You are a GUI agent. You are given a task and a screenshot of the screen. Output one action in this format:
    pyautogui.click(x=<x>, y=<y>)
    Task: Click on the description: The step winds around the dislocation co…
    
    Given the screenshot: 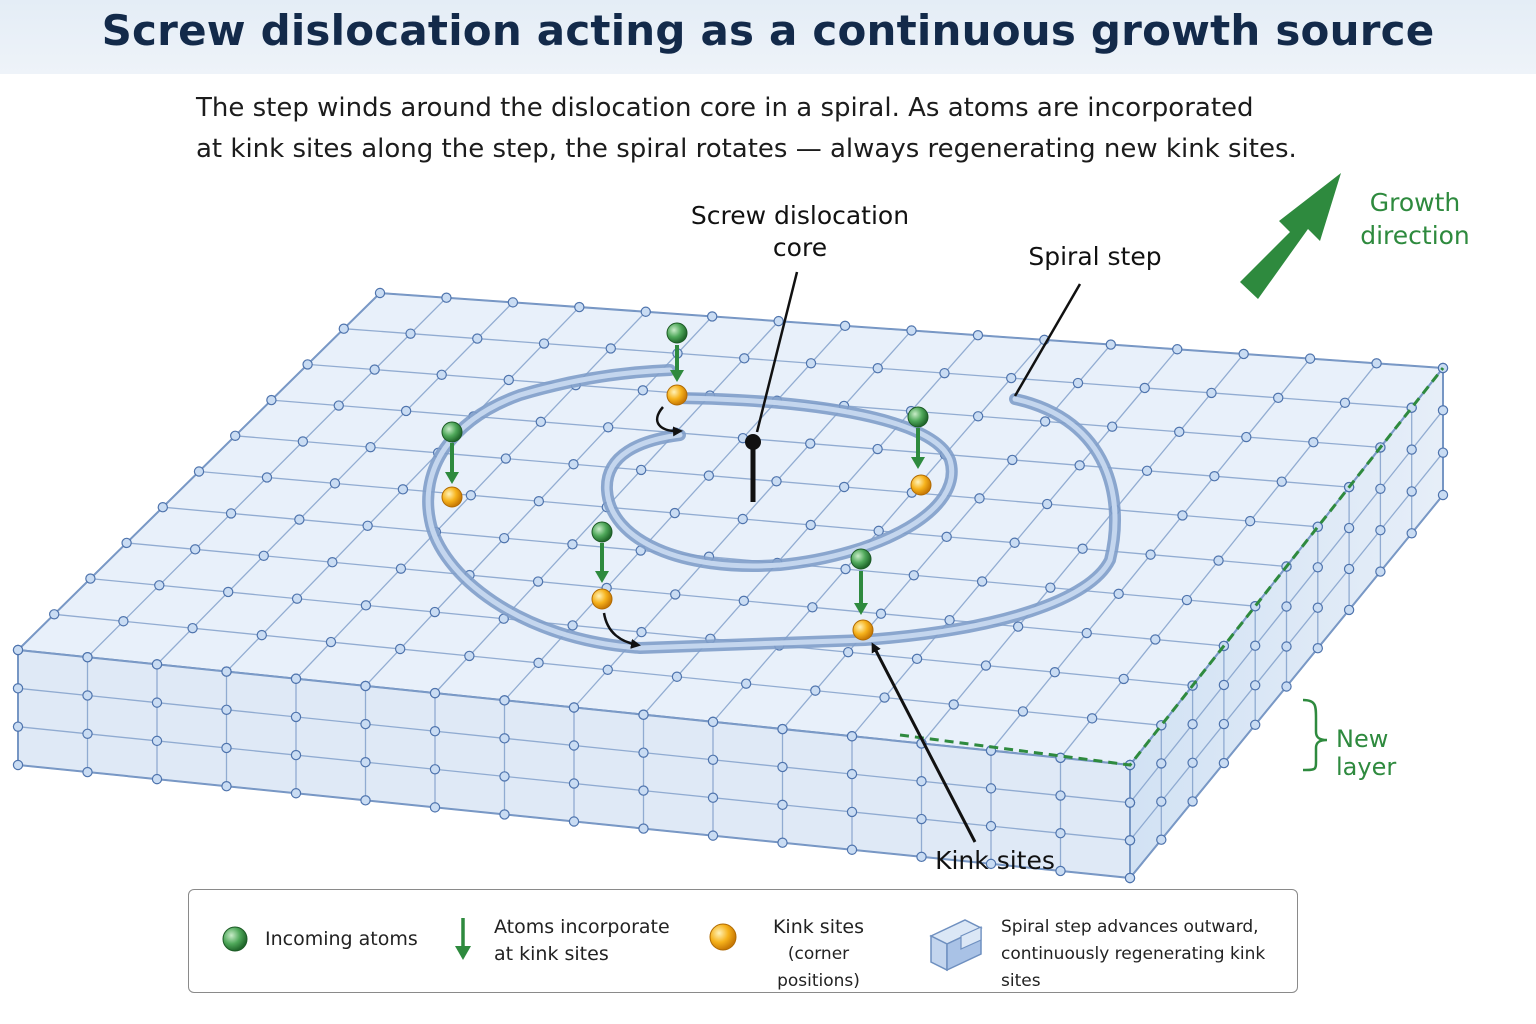 What is the action you would take?
    pyautogui.click(x=756, y=129)
    